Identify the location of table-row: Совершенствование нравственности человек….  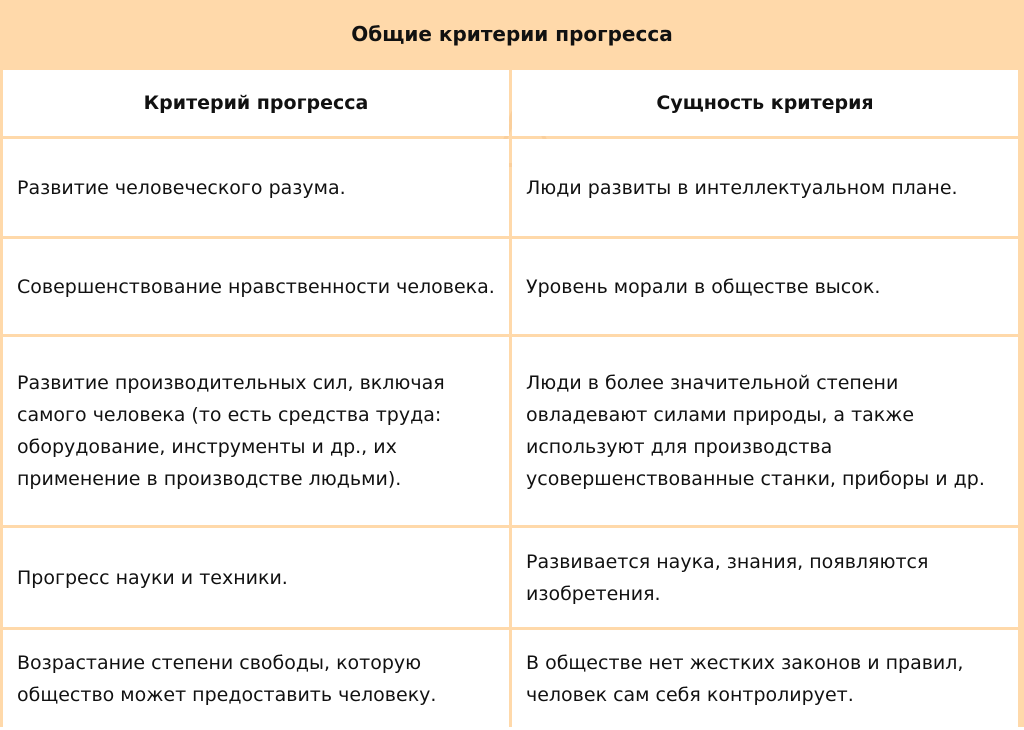
(510, 286).